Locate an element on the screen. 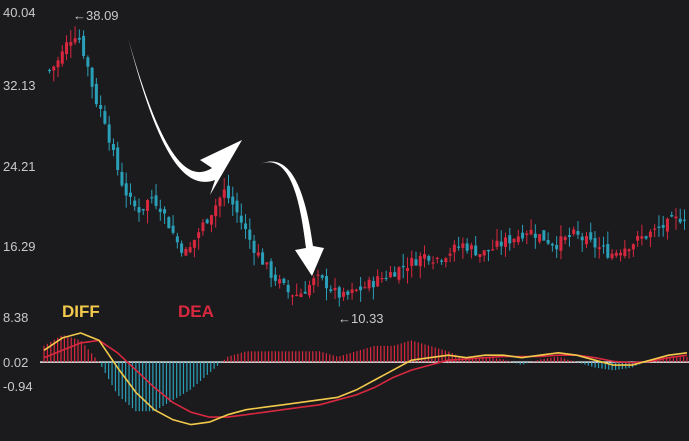 This screenshot has width=689, height=441. y-tick-label: 8.38 is located at coordinates (15, 317).